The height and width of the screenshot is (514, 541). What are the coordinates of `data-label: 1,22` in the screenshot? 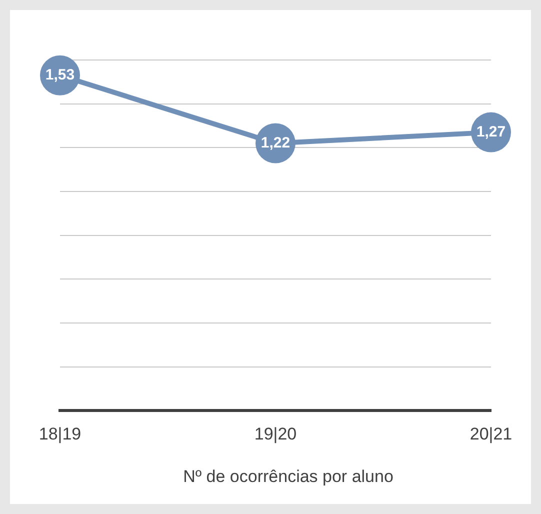 It's located at (275, 143).